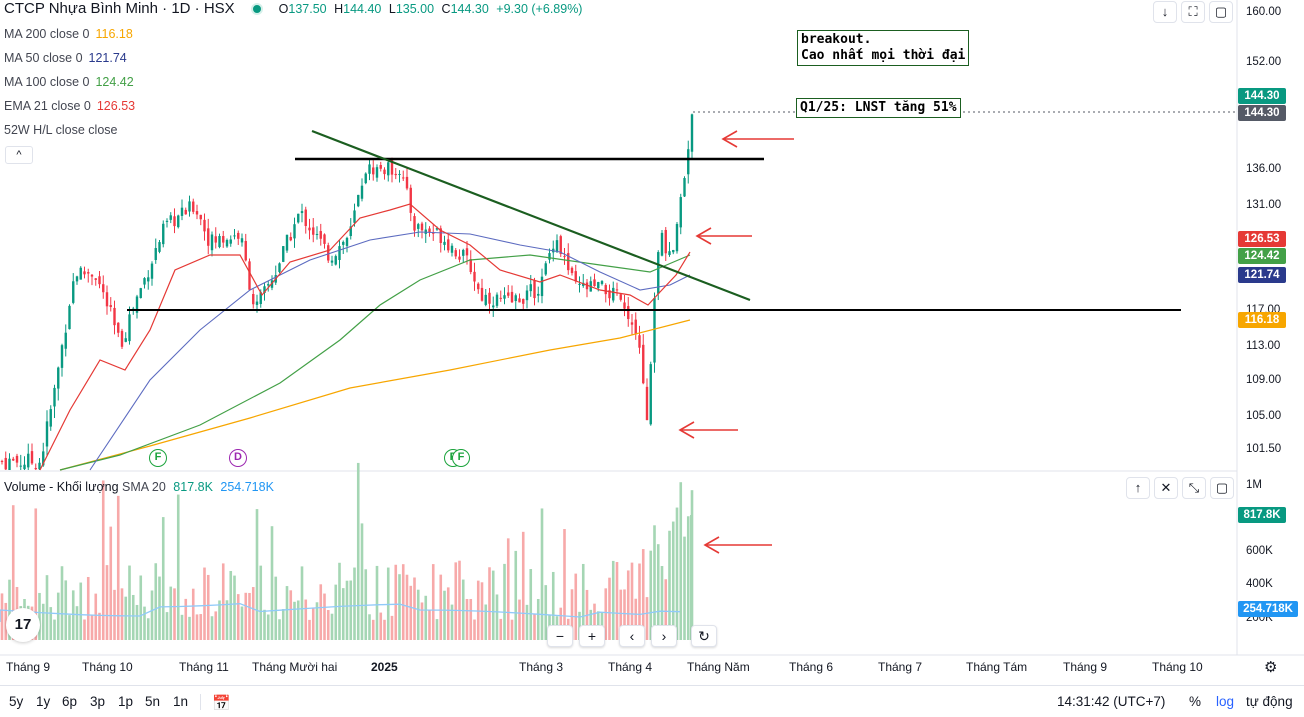  Describe the element at coordinates (1264, 416) in the screenshot. I see `price-tick: 105.00` at that location.